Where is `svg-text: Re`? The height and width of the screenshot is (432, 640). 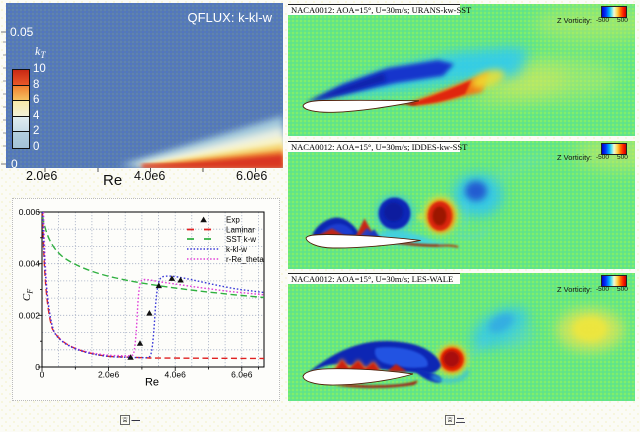
svg-text: Re is located at coordinates (152, 383).